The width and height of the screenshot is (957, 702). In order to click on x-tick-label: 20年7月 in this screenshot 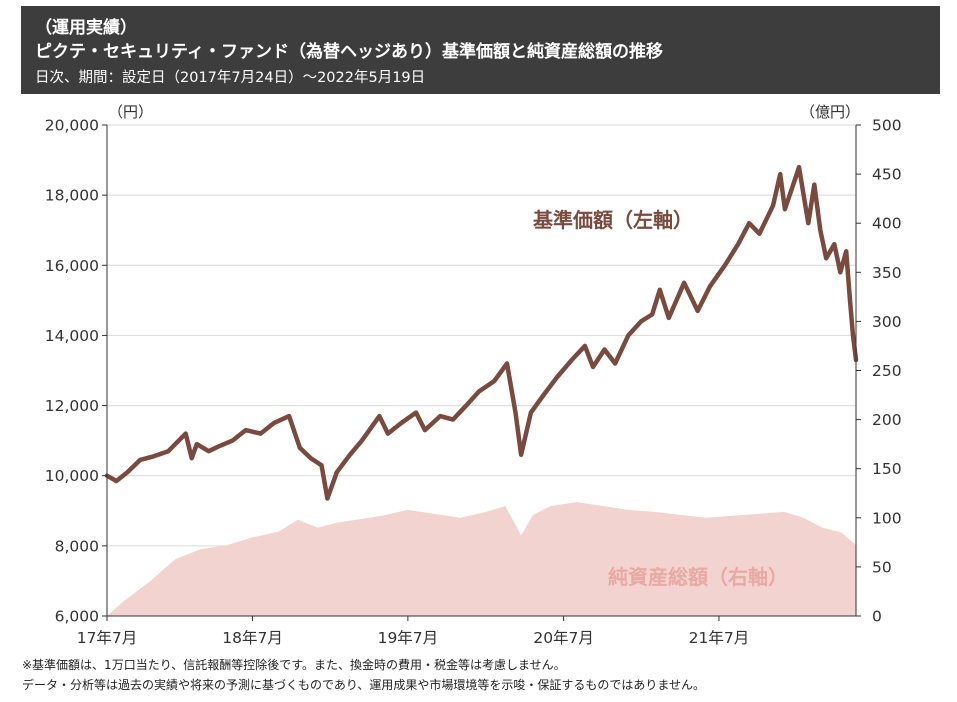, I will do `click(563, 638)`.